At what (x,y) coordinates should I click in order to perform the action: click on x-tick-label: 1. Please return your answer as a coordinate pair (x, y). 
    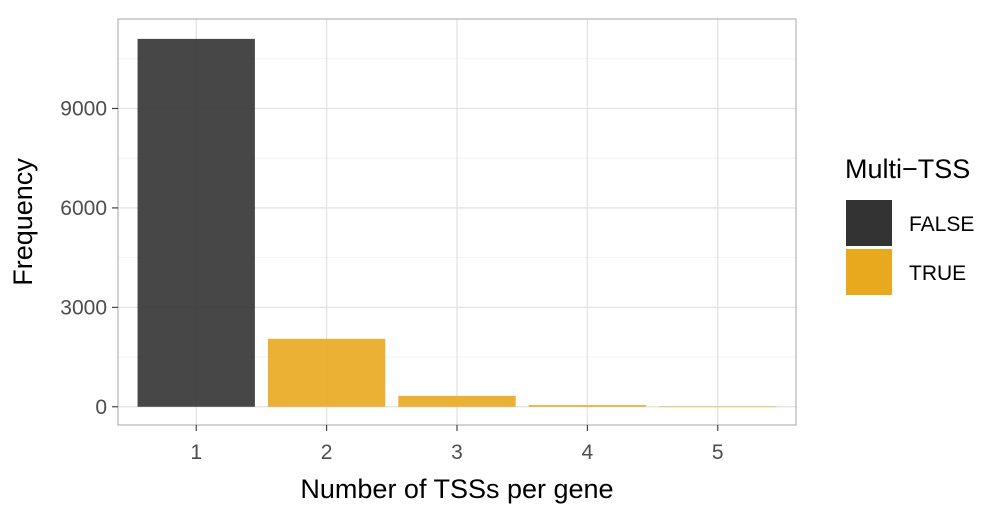
    Looking at the image, I should click on (196, 452).